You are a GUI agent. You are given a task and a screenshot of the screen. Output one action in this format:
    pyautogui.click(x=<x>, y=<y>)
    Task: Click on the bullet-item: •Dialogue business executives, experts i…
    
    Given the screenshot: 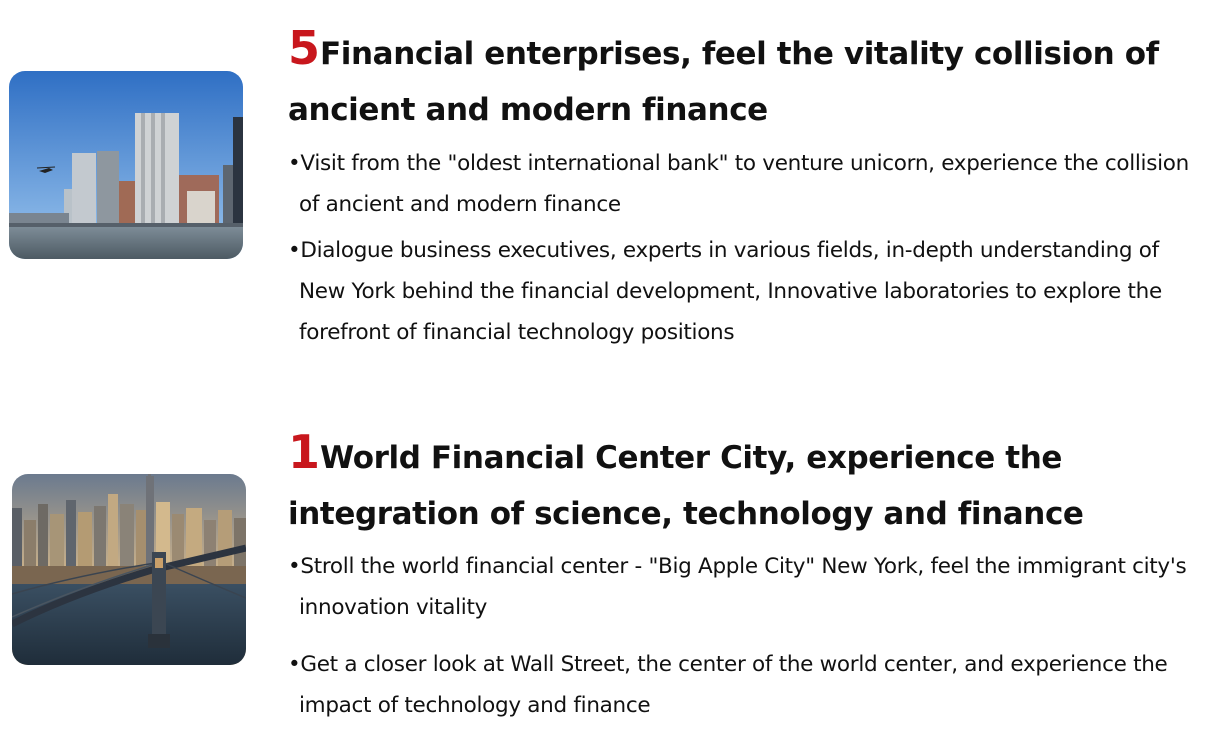 What is the action you would take?
    pyautogui.click(x=725, y=291)
    